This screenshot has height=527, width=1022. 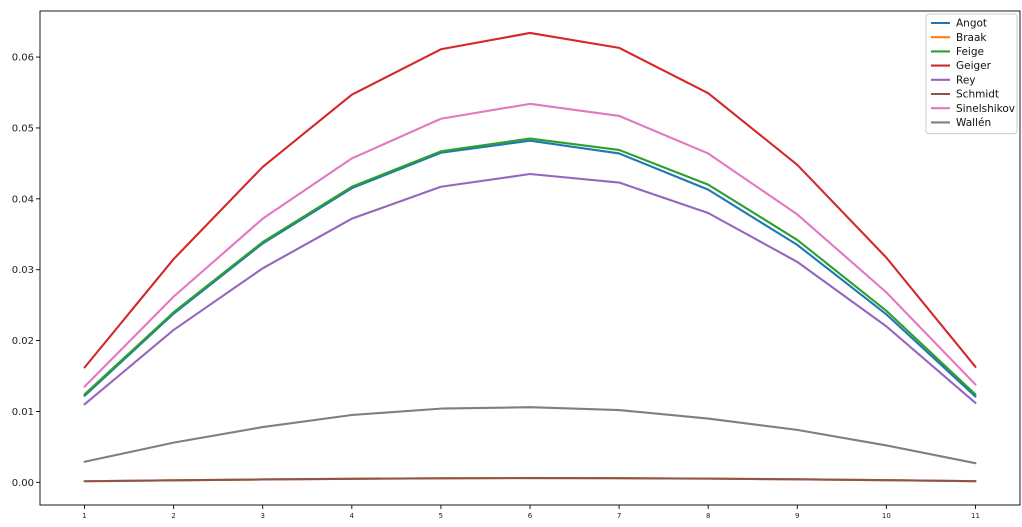 What do you see at coordinates (970, 52) in the screenshot?
I see `legend-label: Feige` at bounding box center [970, 52].